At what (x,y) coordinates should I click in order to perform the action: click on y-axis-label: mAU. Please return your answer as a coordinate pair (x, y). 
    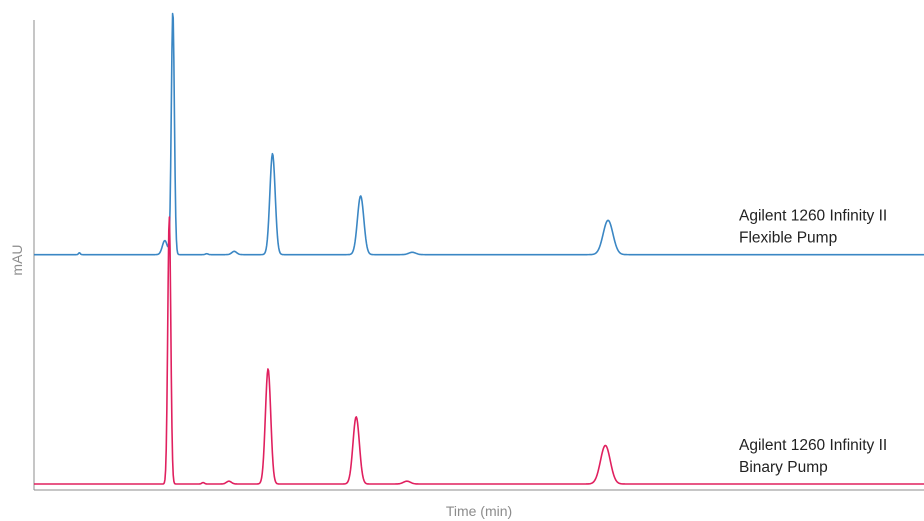
    Looking at the image, I should click on (17, 259).